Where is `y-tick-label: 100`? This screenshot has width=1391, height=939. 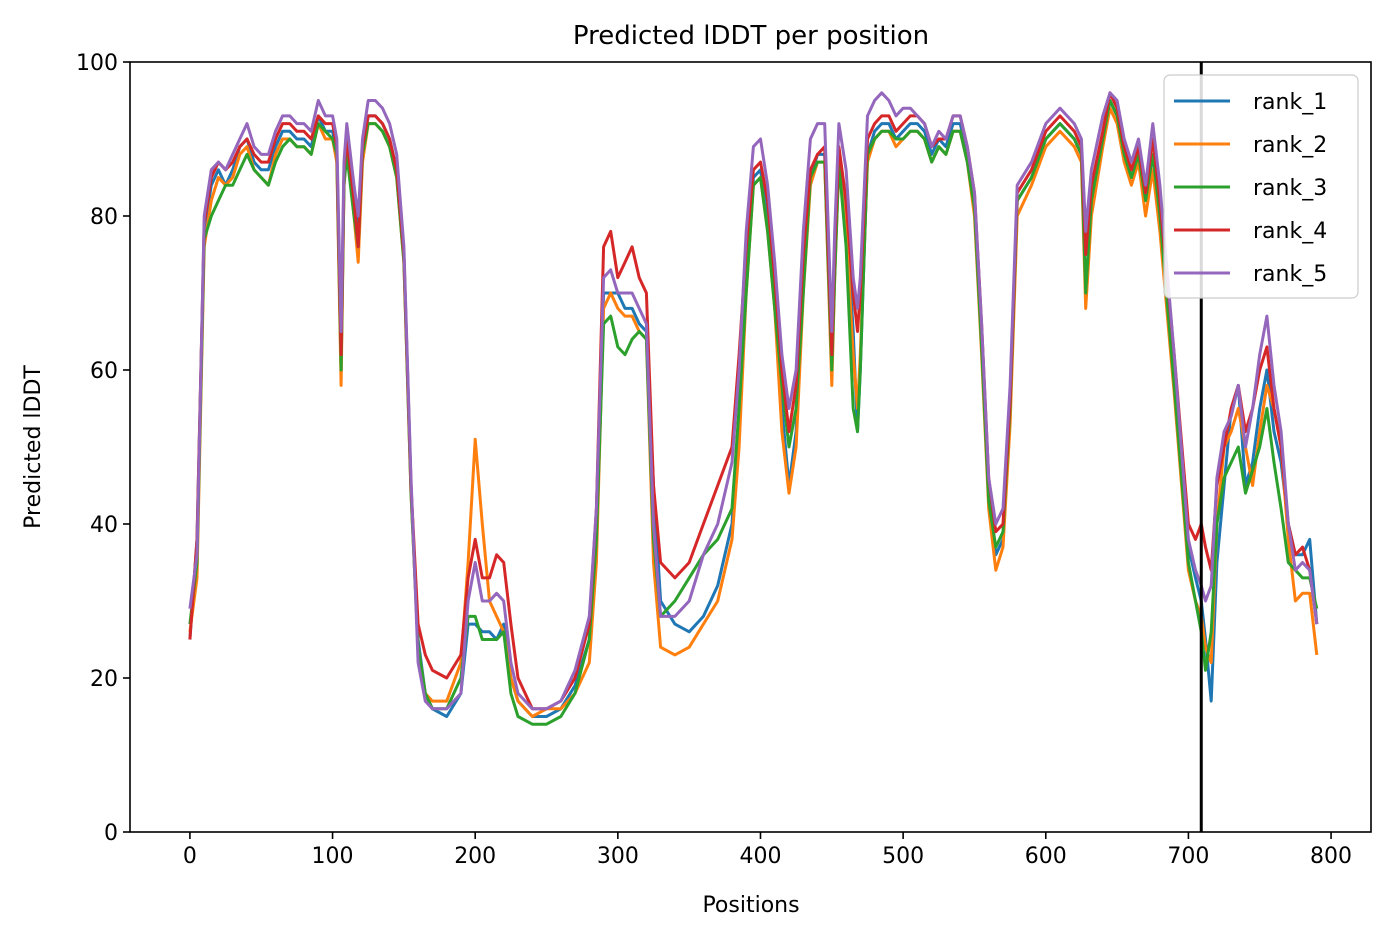
y-tick-label: 100 is located at coordinates (97, 63).